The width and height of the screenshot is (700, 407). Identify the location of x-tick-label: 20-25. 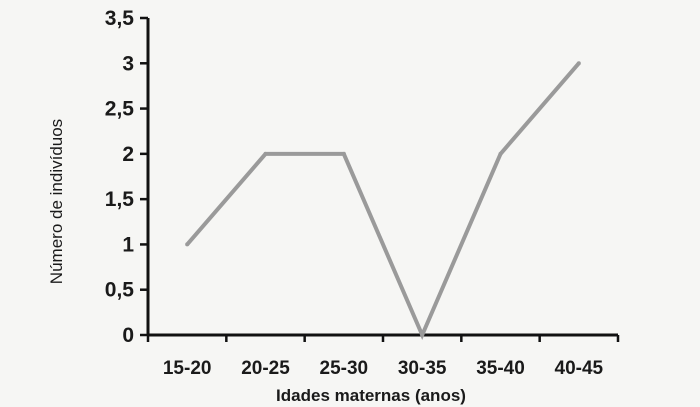
(265, 368).